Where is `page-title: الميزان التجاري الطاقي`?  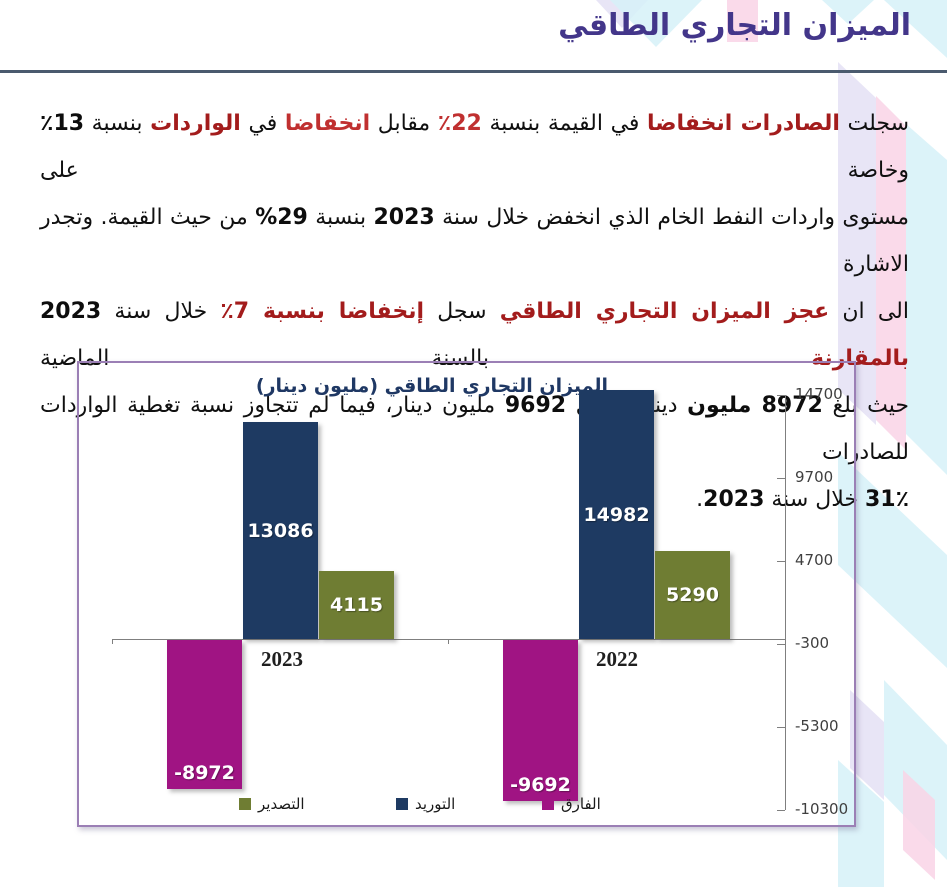 page-title: الميزان التجاري الطاقي is located at coordinates (734, 25).